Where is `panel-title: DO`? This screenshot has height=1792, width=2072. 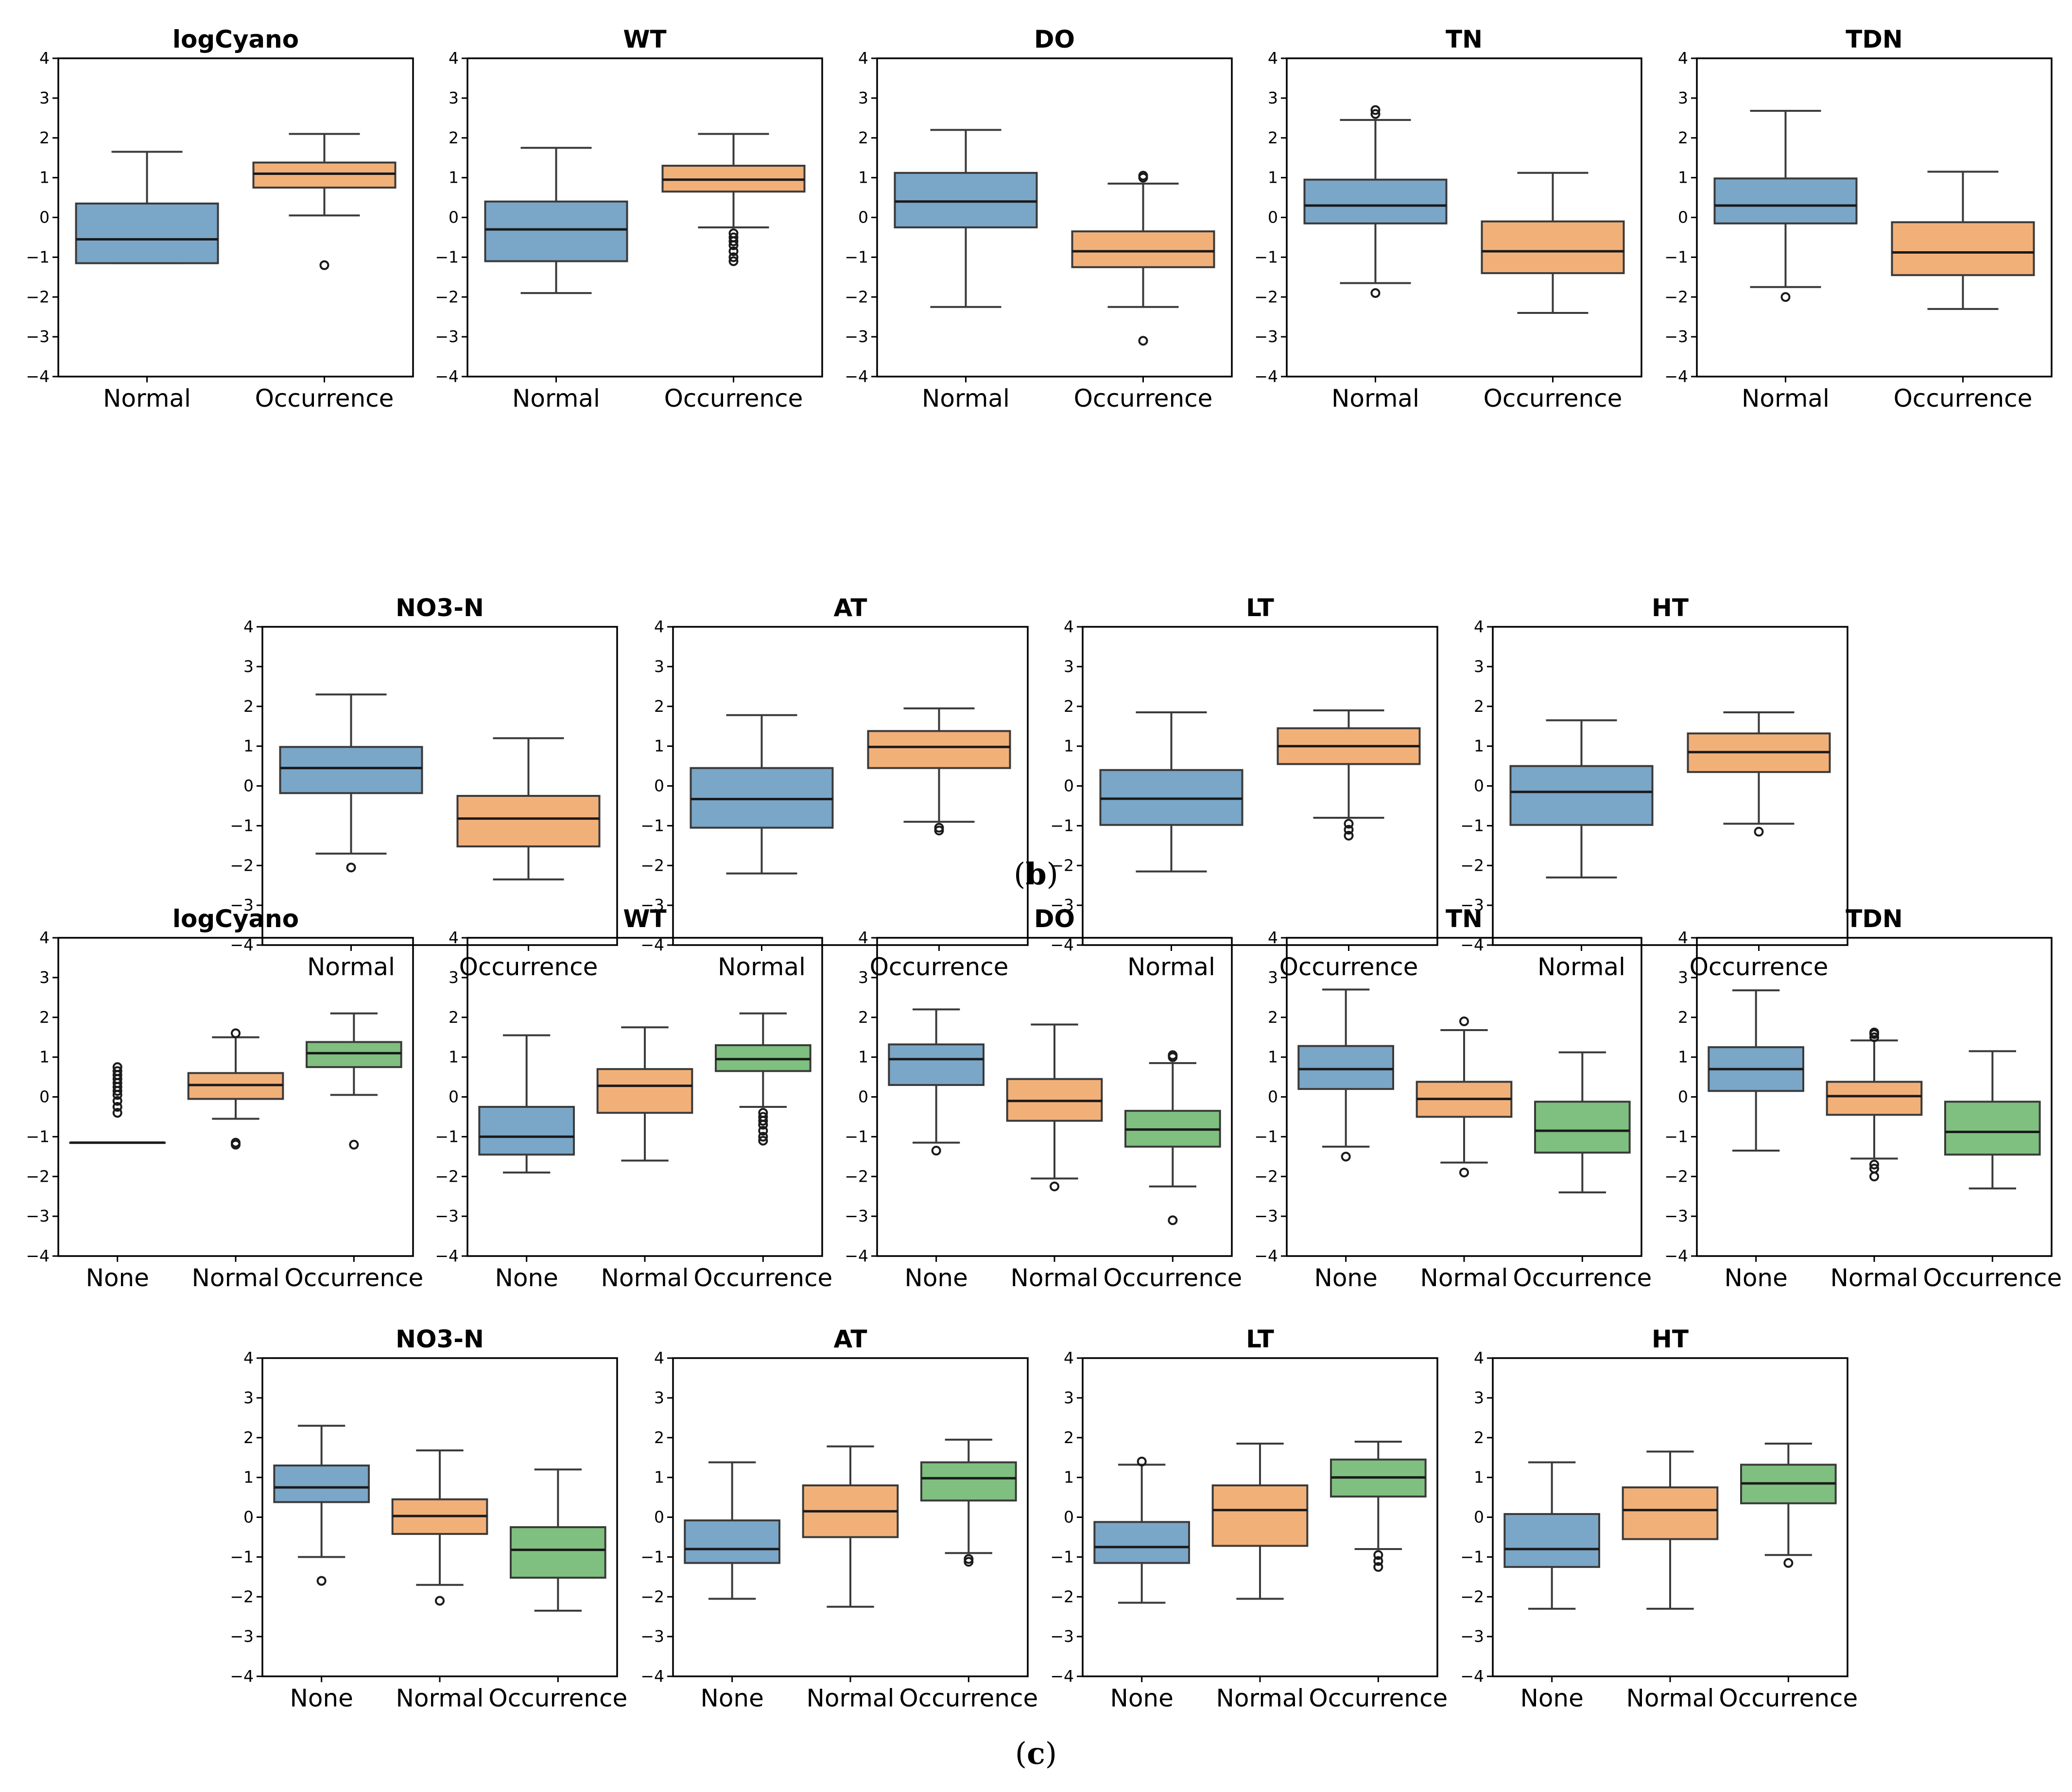 panel-title: DO is located at coordinates (1055, 919).